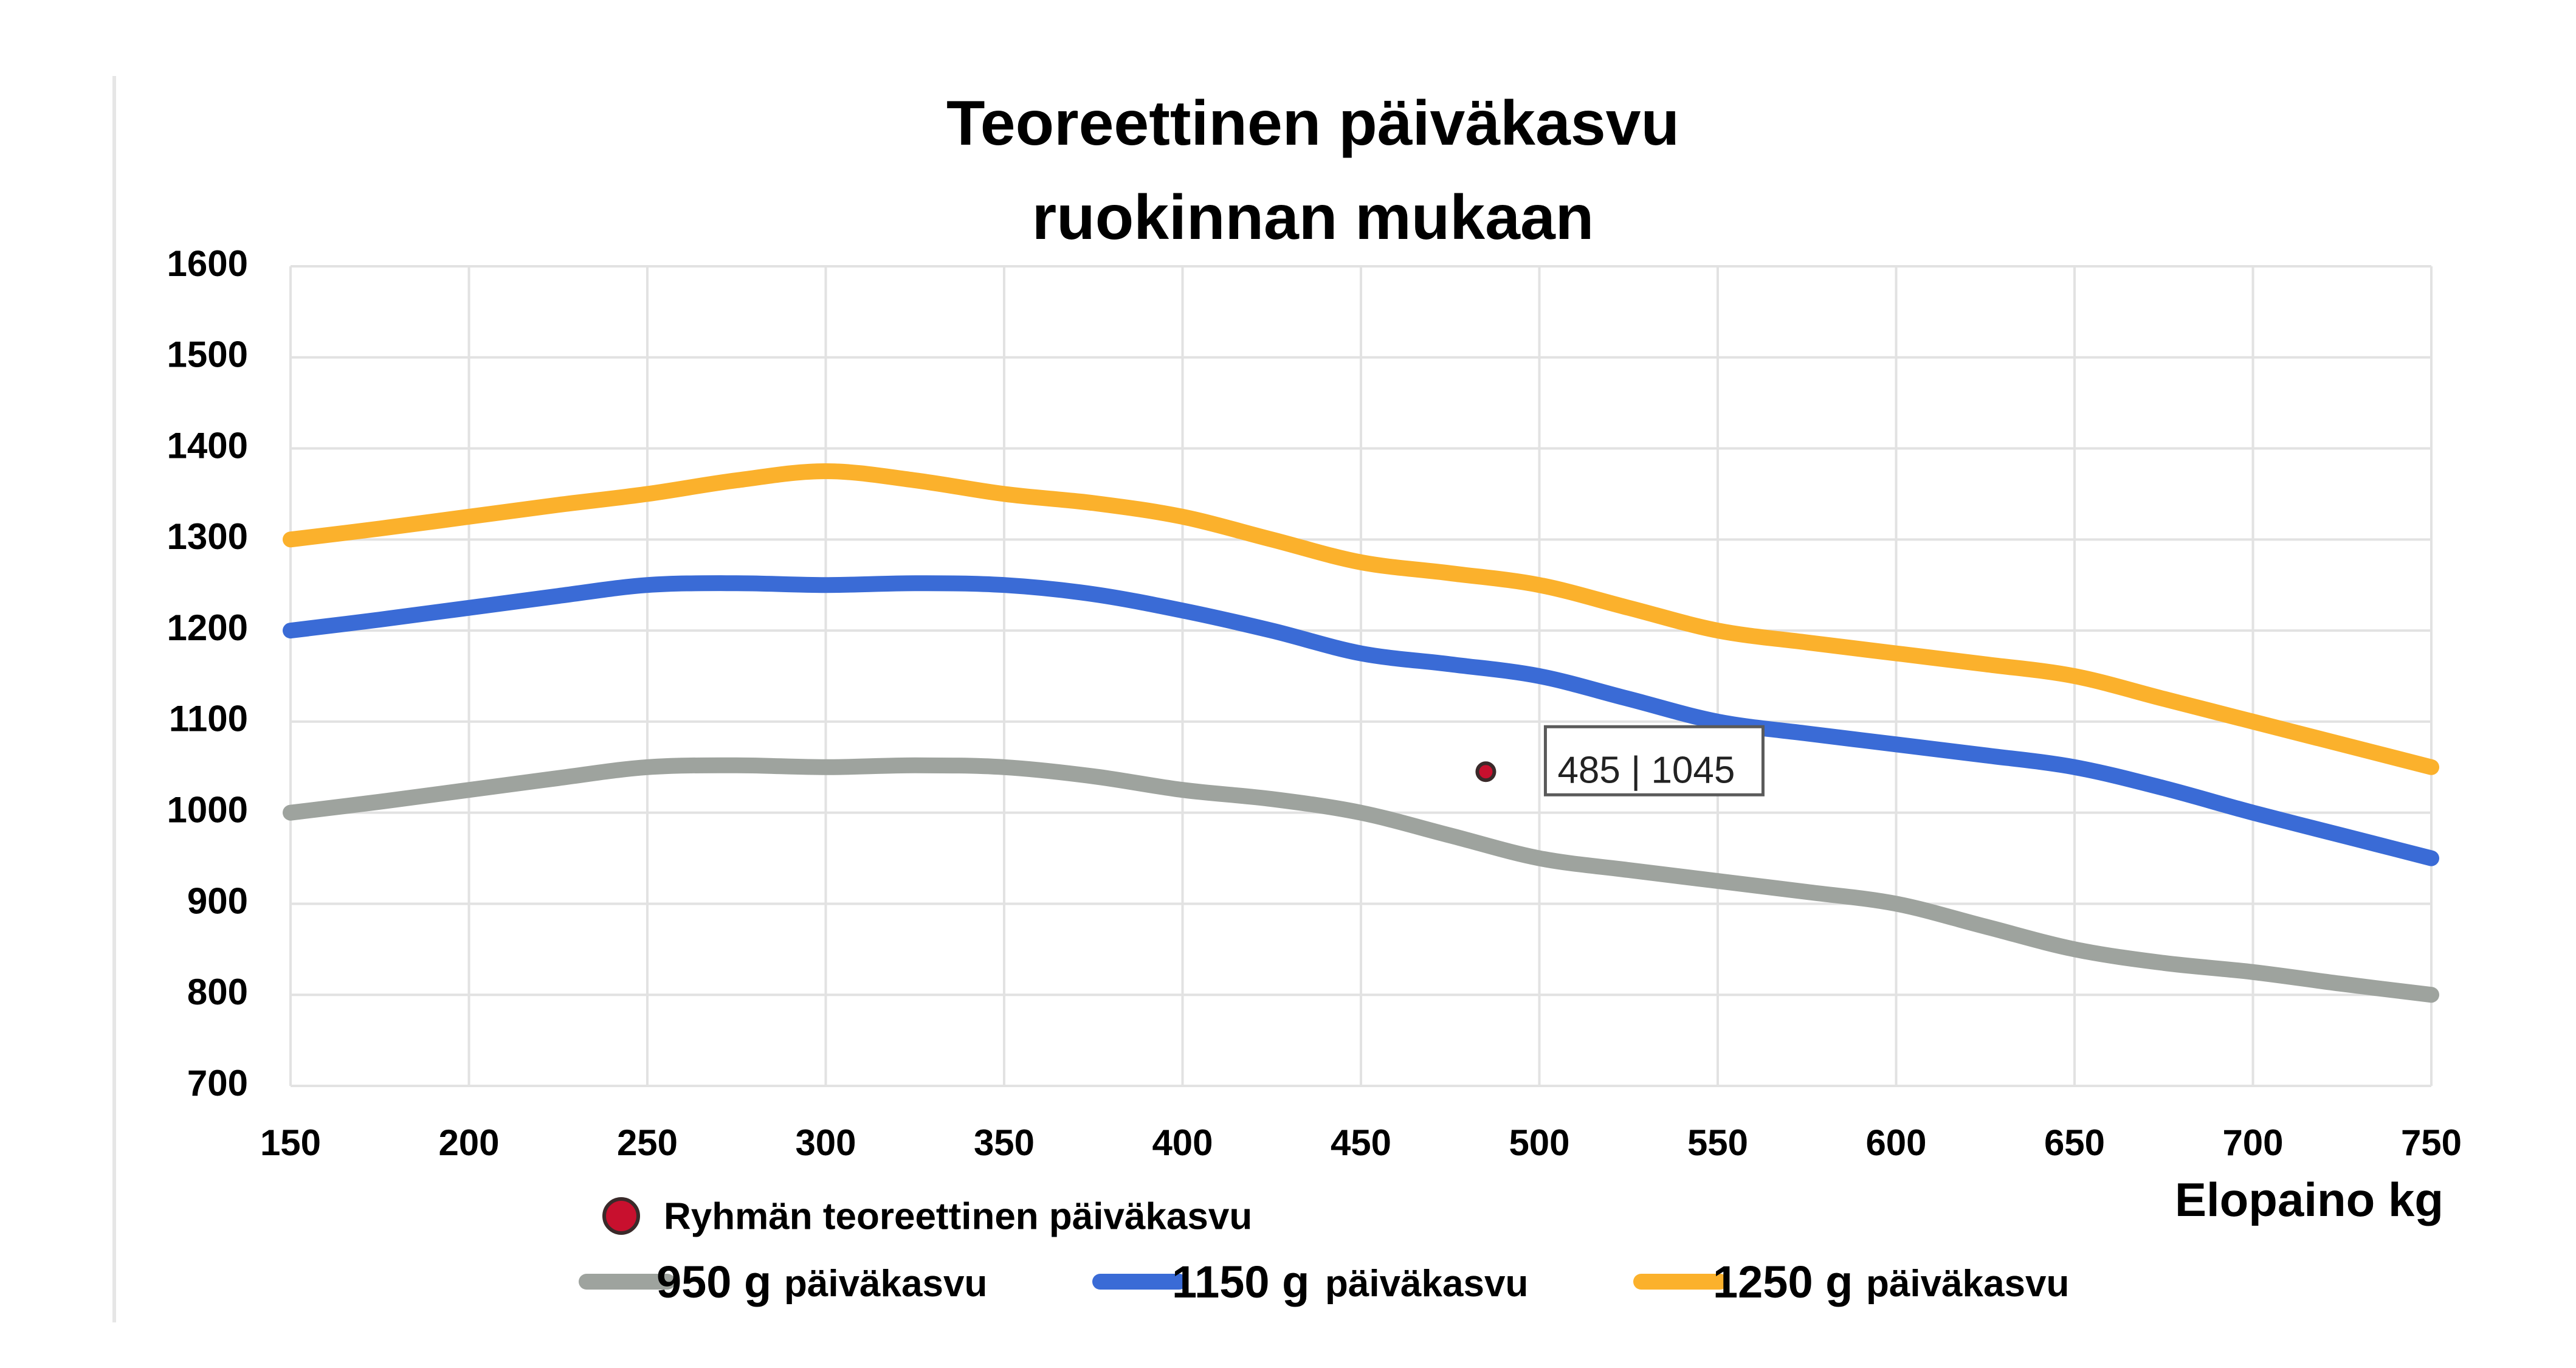 The image size is (2576, 1368). Describe the element at coordinates (207, 536) in the screenshot. I see `y-tick-label: 1300` at that location.